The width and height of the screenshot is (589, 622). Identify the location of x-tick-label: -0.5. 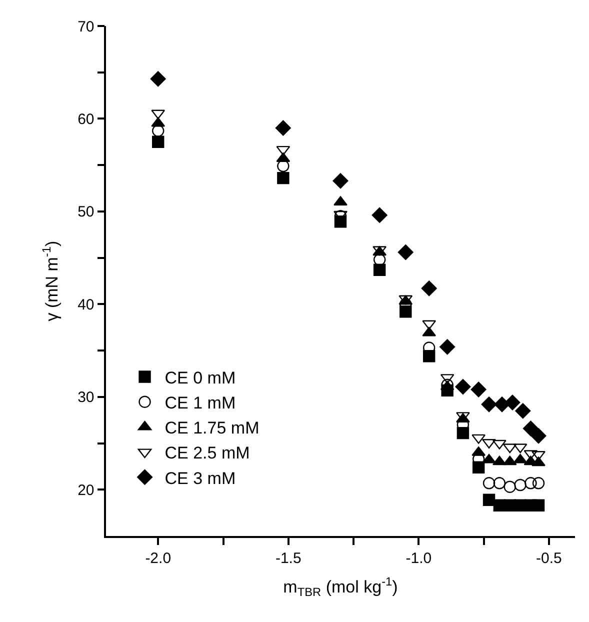
(549, 558).